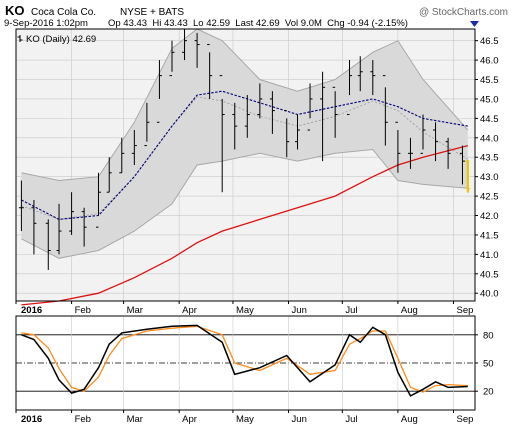 Image resolution: width=520 pixels, height=429 pixels. What do you see at coordinates (299, 310) in the screenshot?
I see `price-x-label: Jun` at bounding box center [299, 310].